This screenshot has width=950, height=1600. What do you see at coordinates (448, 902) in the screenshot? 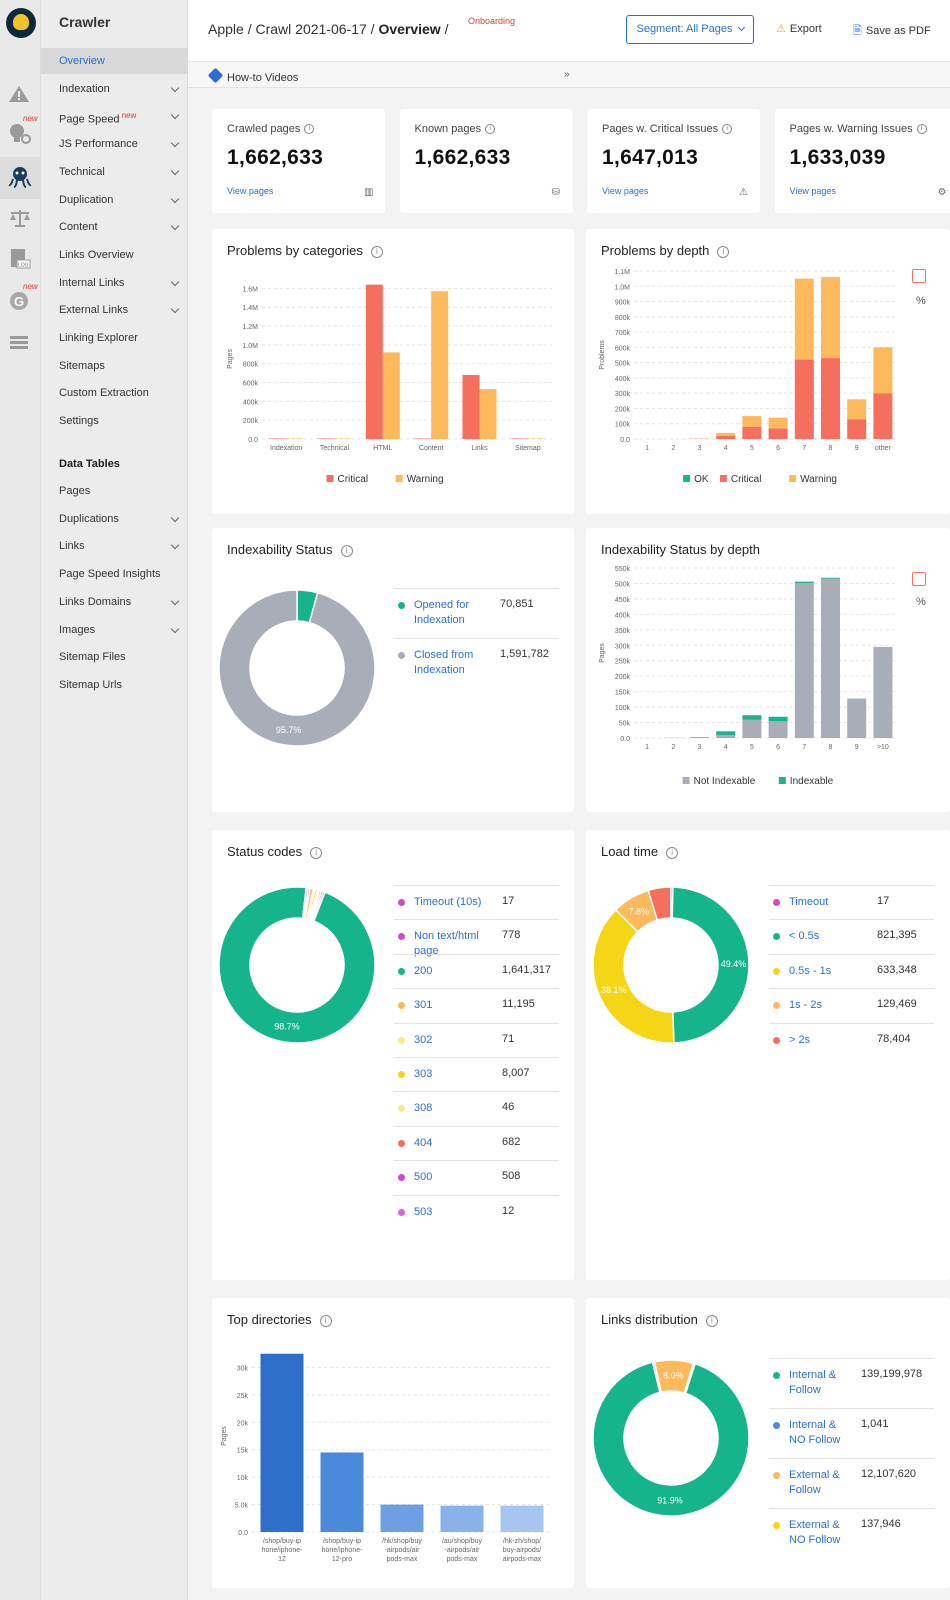
I see `legend-label: Timeout (10s)` at bounding box center [448, 902].